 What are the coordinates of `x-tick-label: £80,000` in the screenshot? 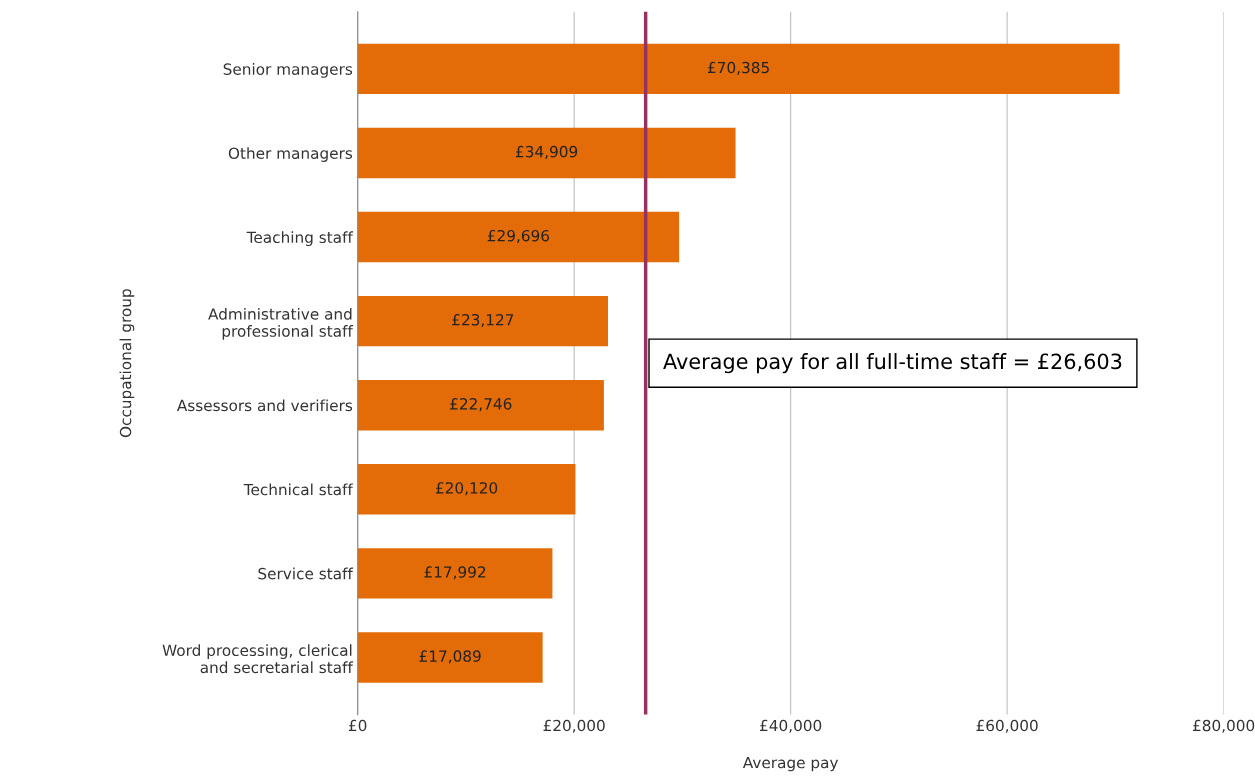 It's located at (1224, 726).